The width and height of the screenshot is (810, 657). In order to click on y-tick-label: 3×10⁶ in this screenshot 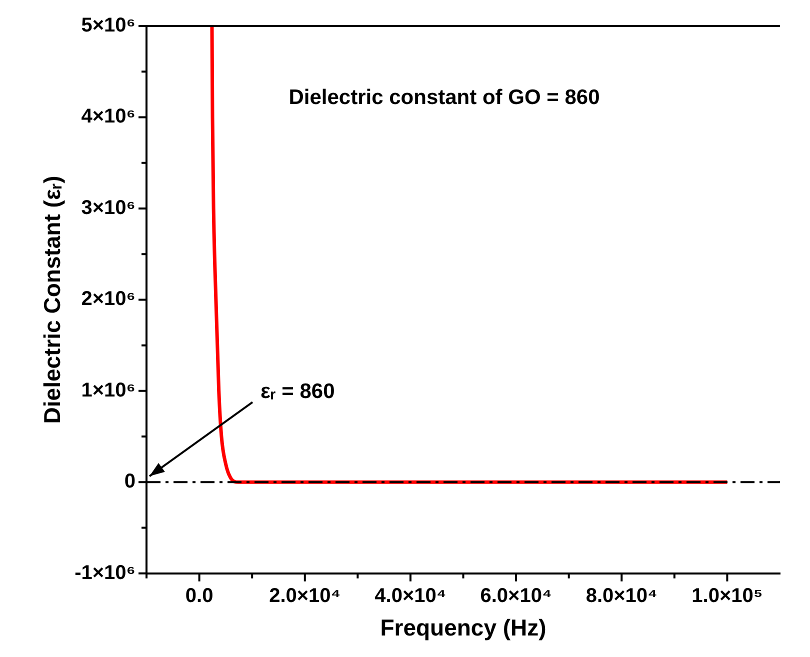, I will do `click(108, 207)`.